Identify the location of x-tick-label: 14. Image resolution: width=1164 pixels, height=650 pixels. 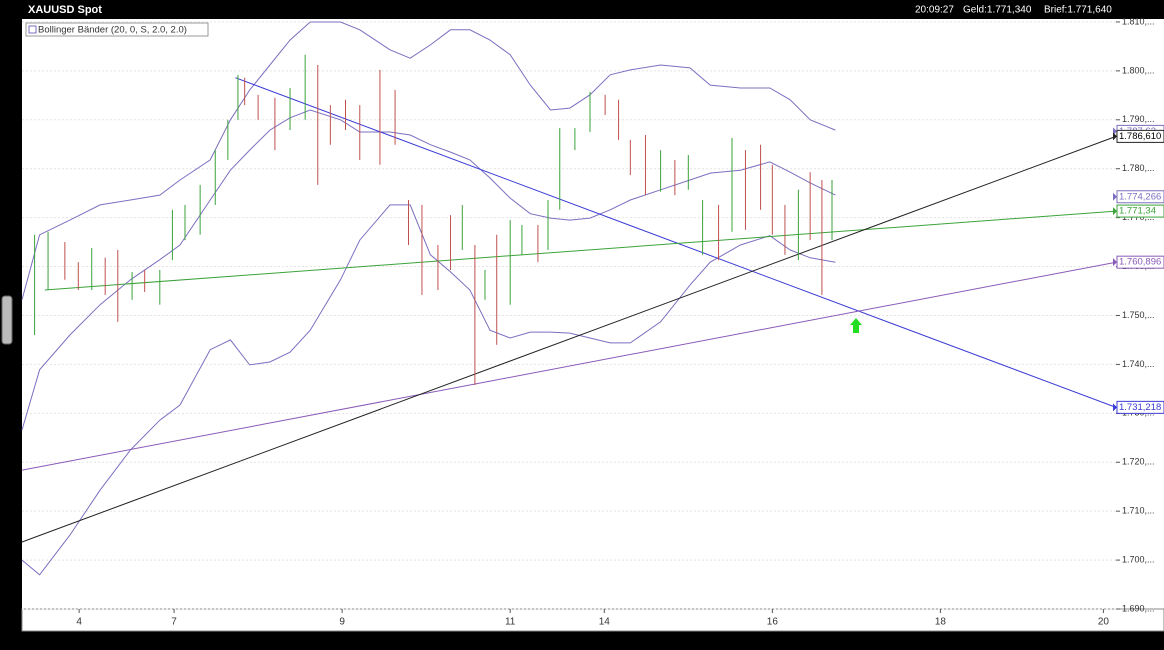
(605, 622).